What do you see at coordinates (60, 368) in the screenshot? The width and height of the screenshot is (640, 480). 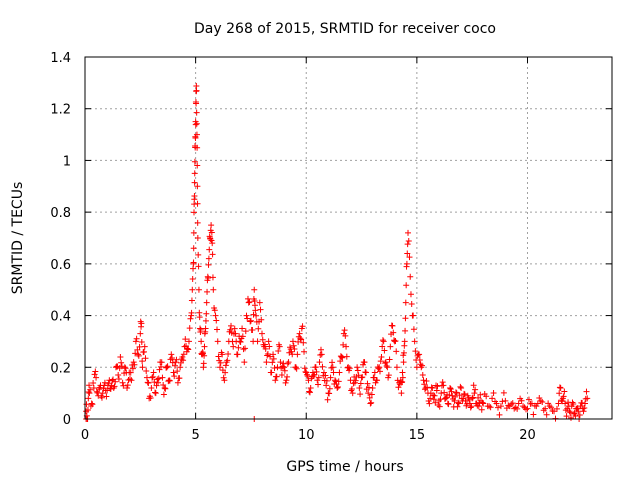 I see `y-tick-label: 0.2` at bounding box center [60, 368].